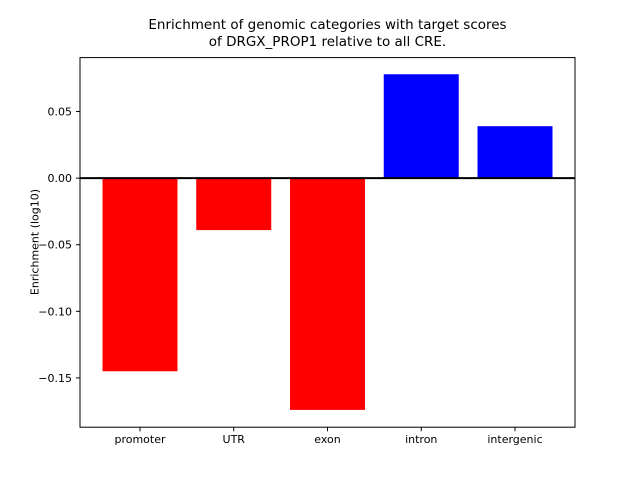  What do you see at coordinates (60, 112) in the screenshot?
I see `y-tick-label: 0.05` at bounding box center [60, 112].